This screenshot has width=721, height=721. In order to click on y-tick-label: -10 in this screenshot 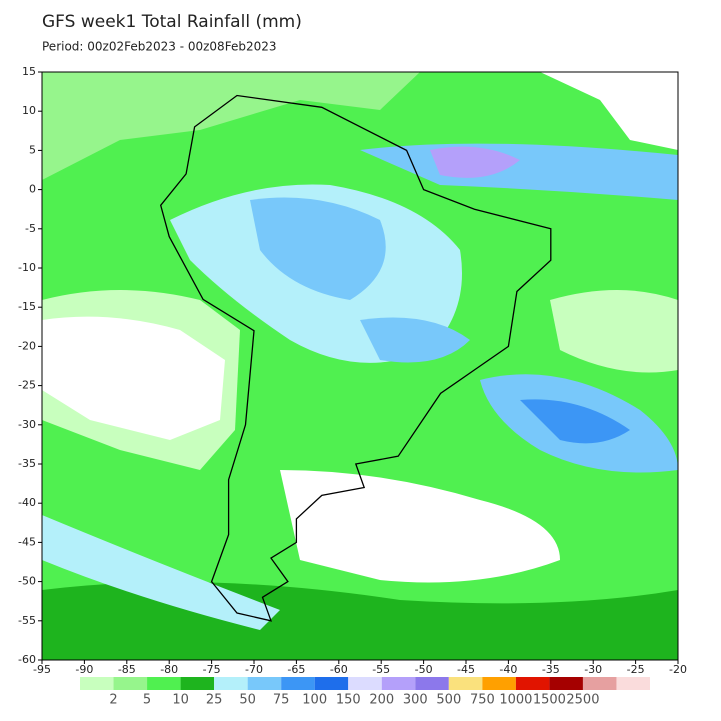, I will do `click(27, 267)`.